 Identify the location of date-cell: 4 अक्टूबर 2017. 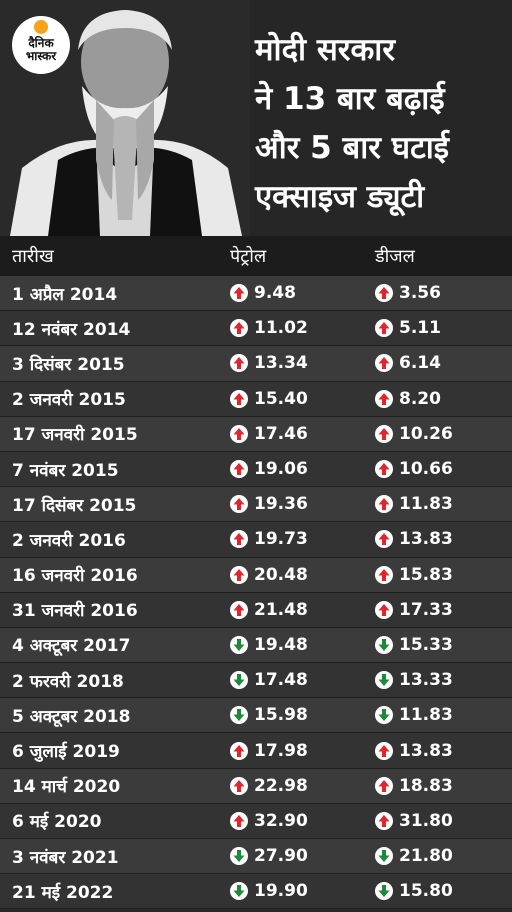
(115, 644).